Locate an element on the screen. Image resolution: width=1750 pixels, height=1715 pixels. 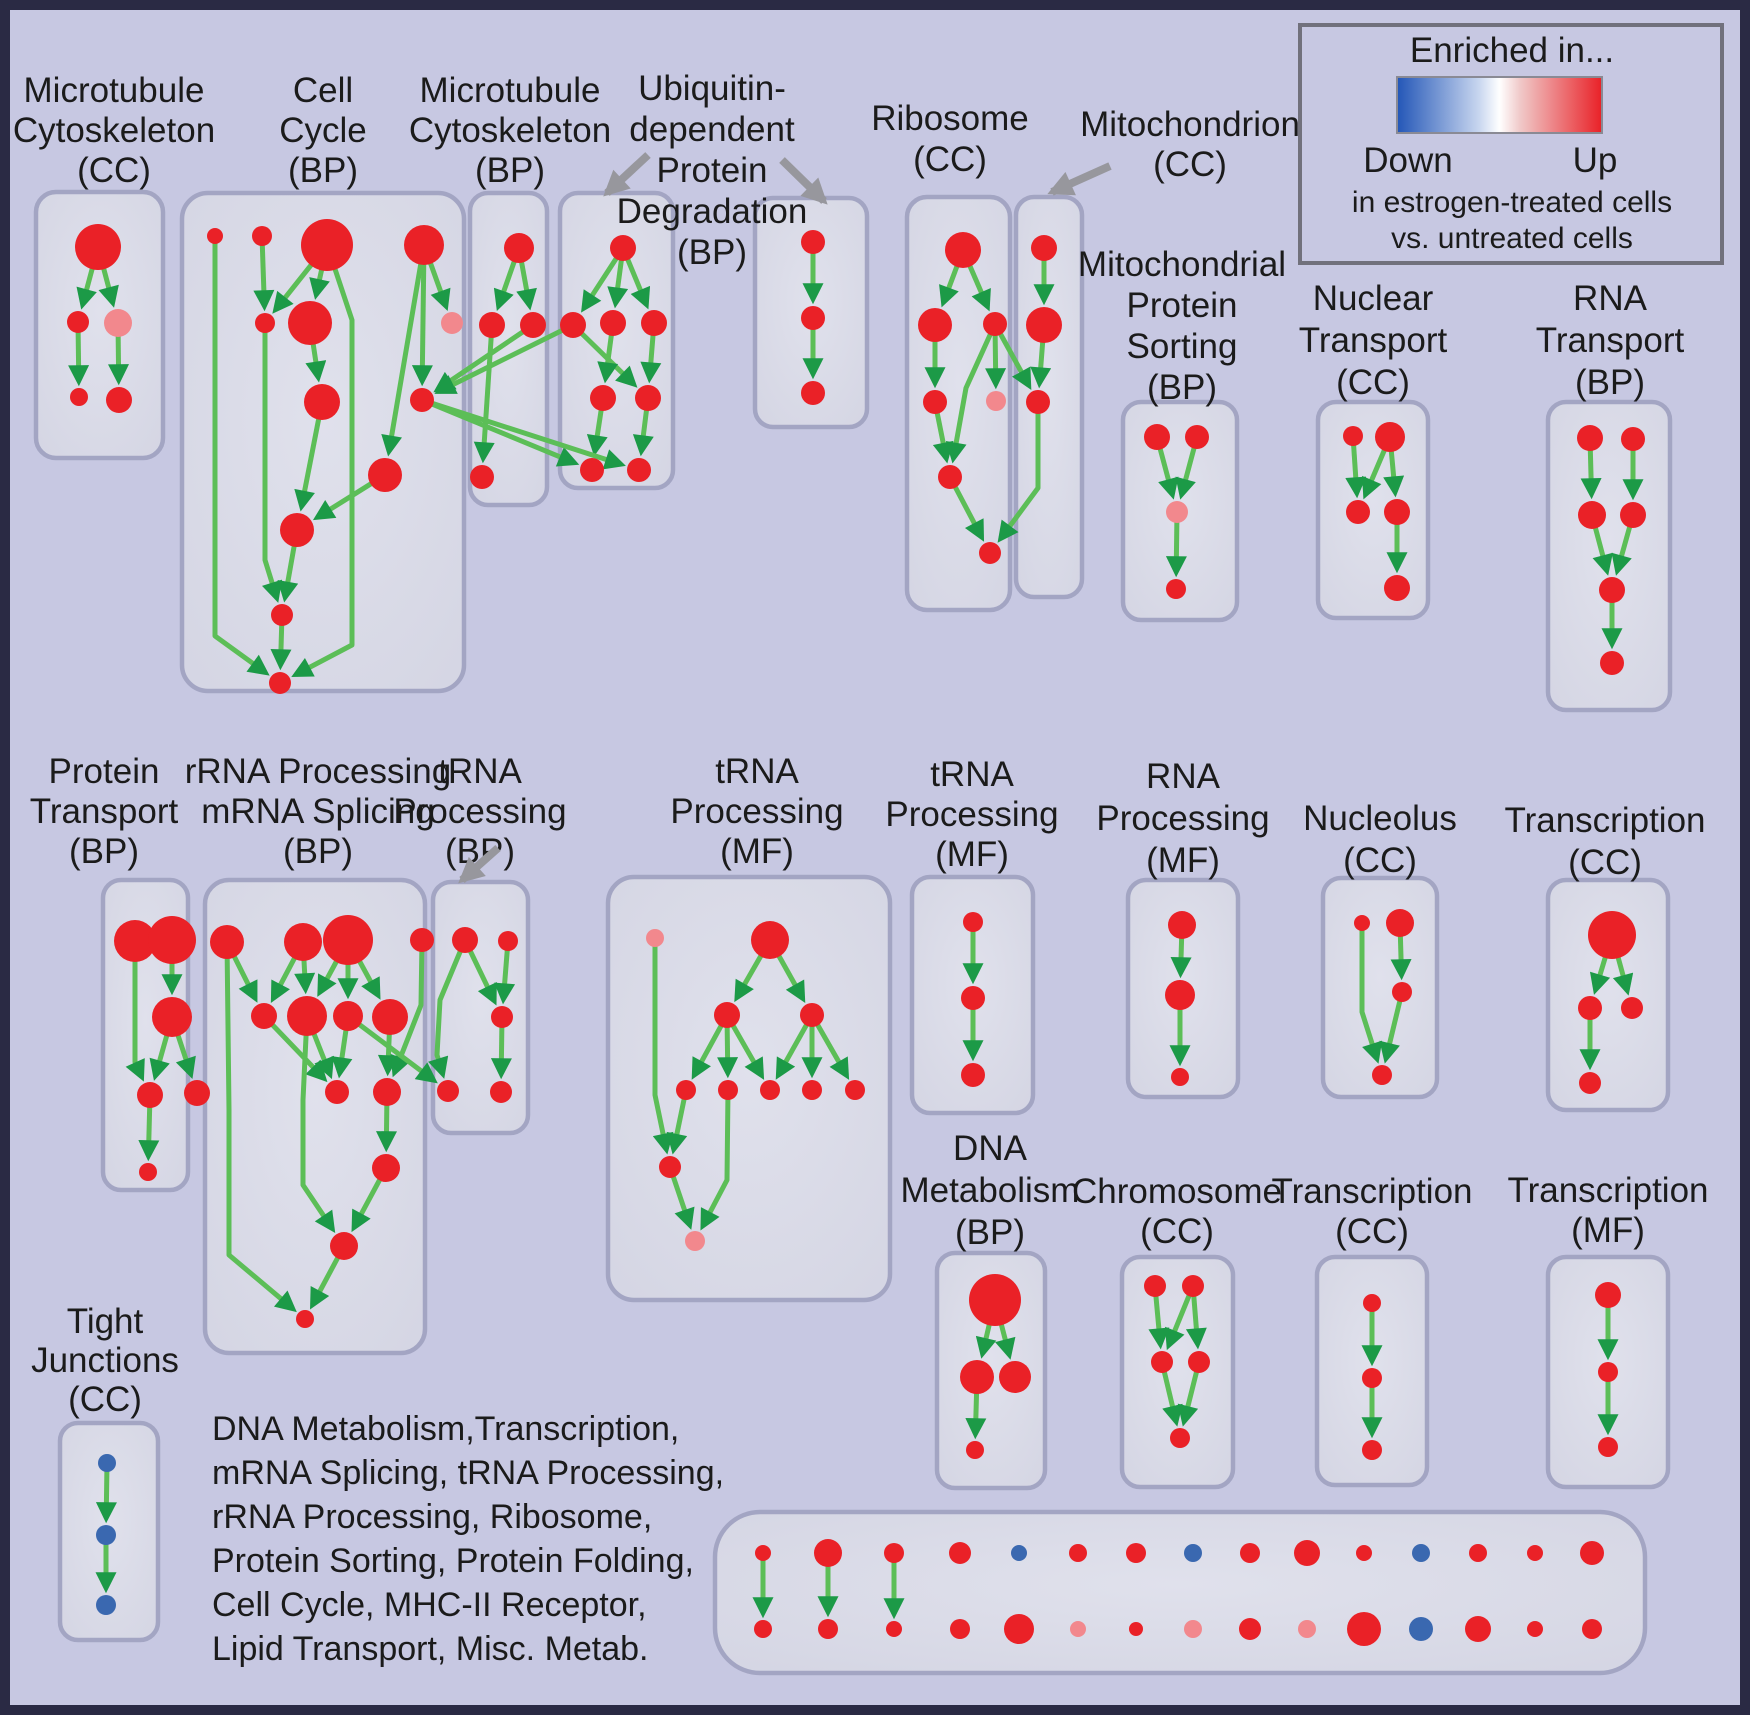
edge-ubiq-left-l1-m2 is located at coordinates (604, 355).